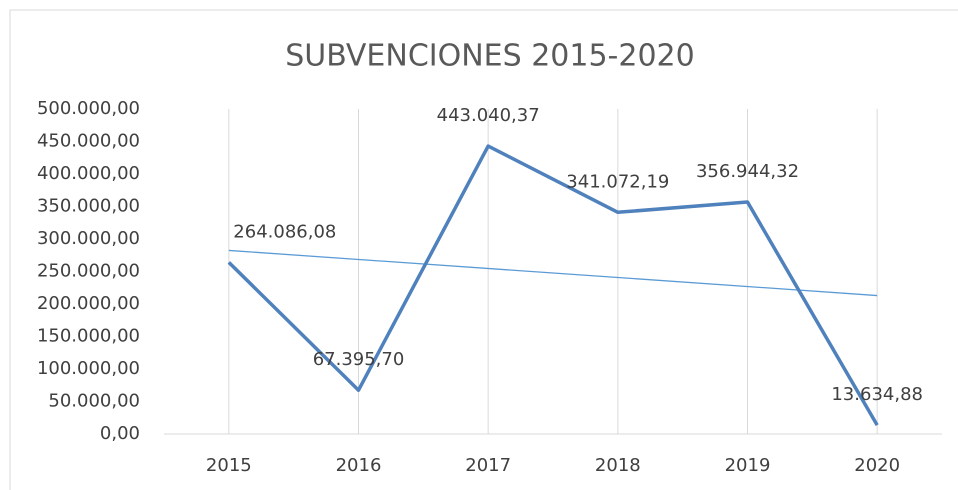  I want to click on x-tick-label: 2018, so click(618, 465).